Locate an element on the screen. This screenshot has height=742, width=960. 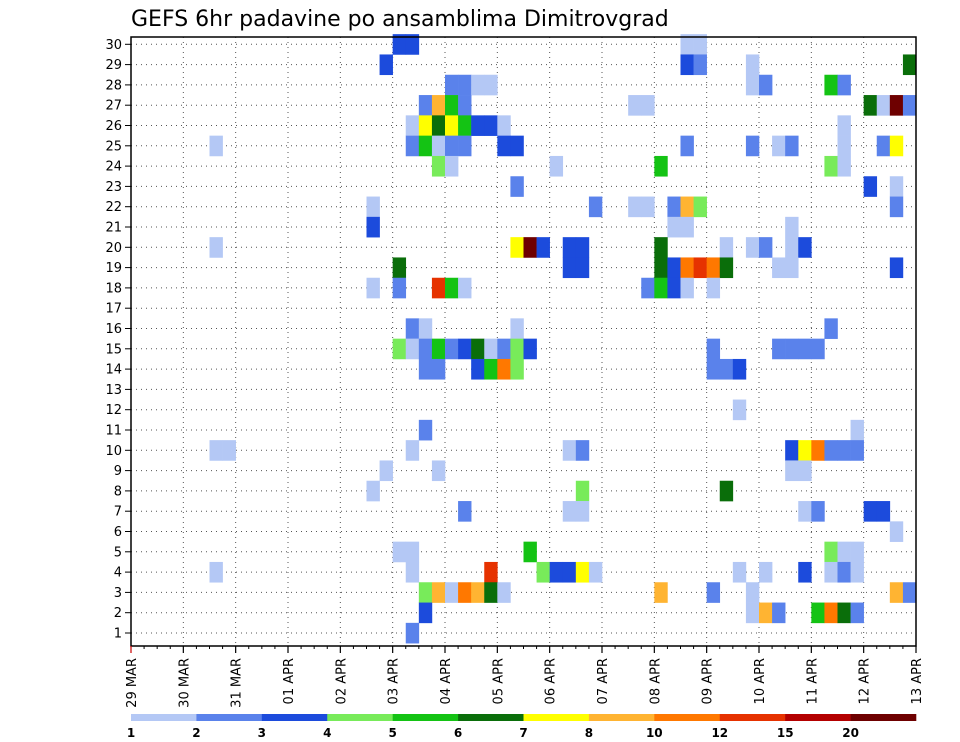
x-tick-label: 04 APR is located at coordinates (446, 681).